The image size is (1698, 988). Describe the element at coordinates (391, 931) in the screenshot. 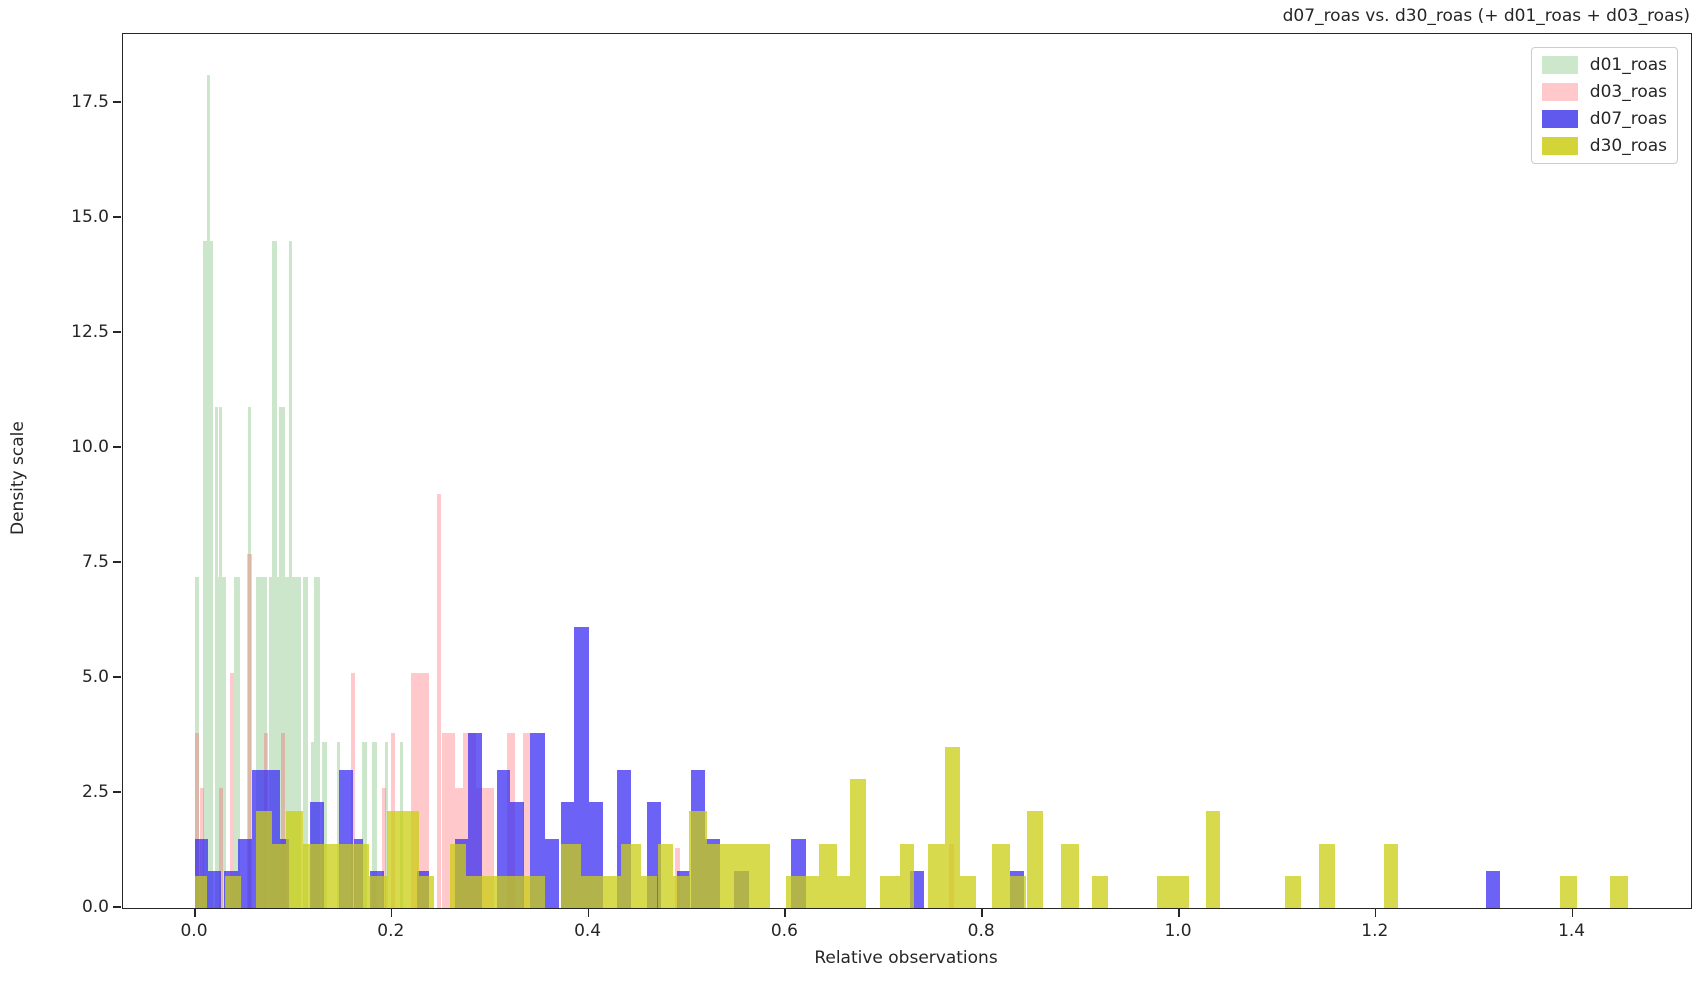

I see `x-tick-label: 0.2` at that location.